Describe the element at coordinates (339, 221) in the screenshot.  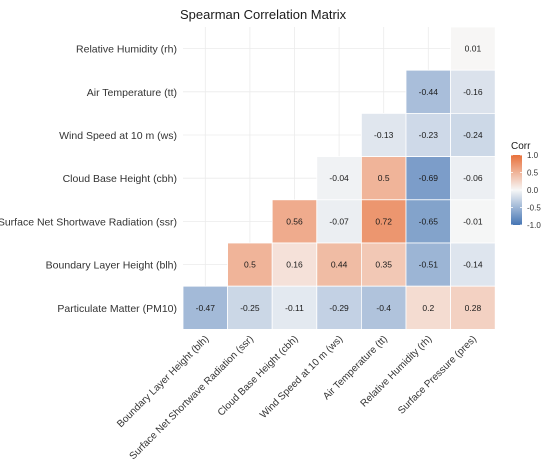
I see `cell-value-label: -0.07` at that location.